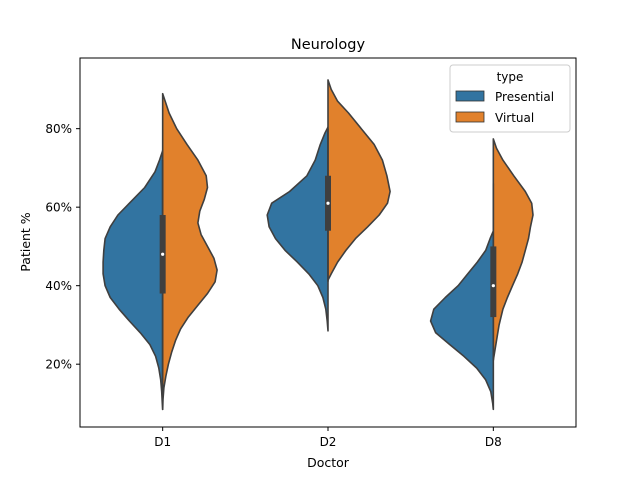  I want to click on legend-swatch-virtual, so click(470, 117).